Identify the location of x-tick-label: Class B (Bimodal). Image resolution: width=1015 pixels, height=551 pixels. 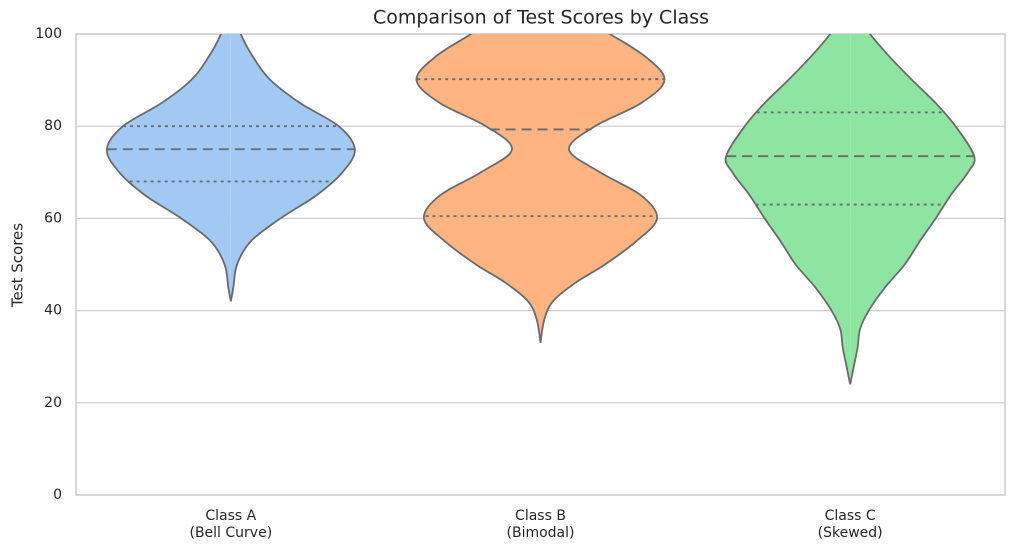
(540, 524).